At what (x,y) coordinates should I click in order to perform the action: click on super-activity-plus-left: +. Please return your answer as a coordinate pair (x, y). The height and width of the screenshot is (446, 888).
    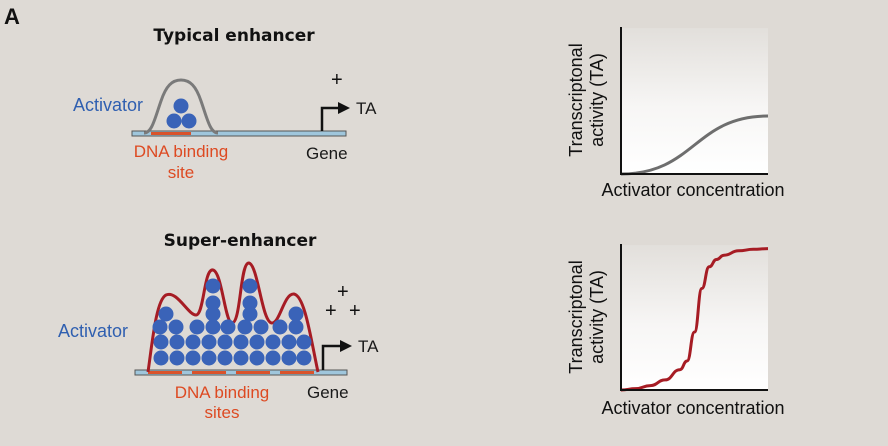
    Looking at the image, I should click on (331, 311).